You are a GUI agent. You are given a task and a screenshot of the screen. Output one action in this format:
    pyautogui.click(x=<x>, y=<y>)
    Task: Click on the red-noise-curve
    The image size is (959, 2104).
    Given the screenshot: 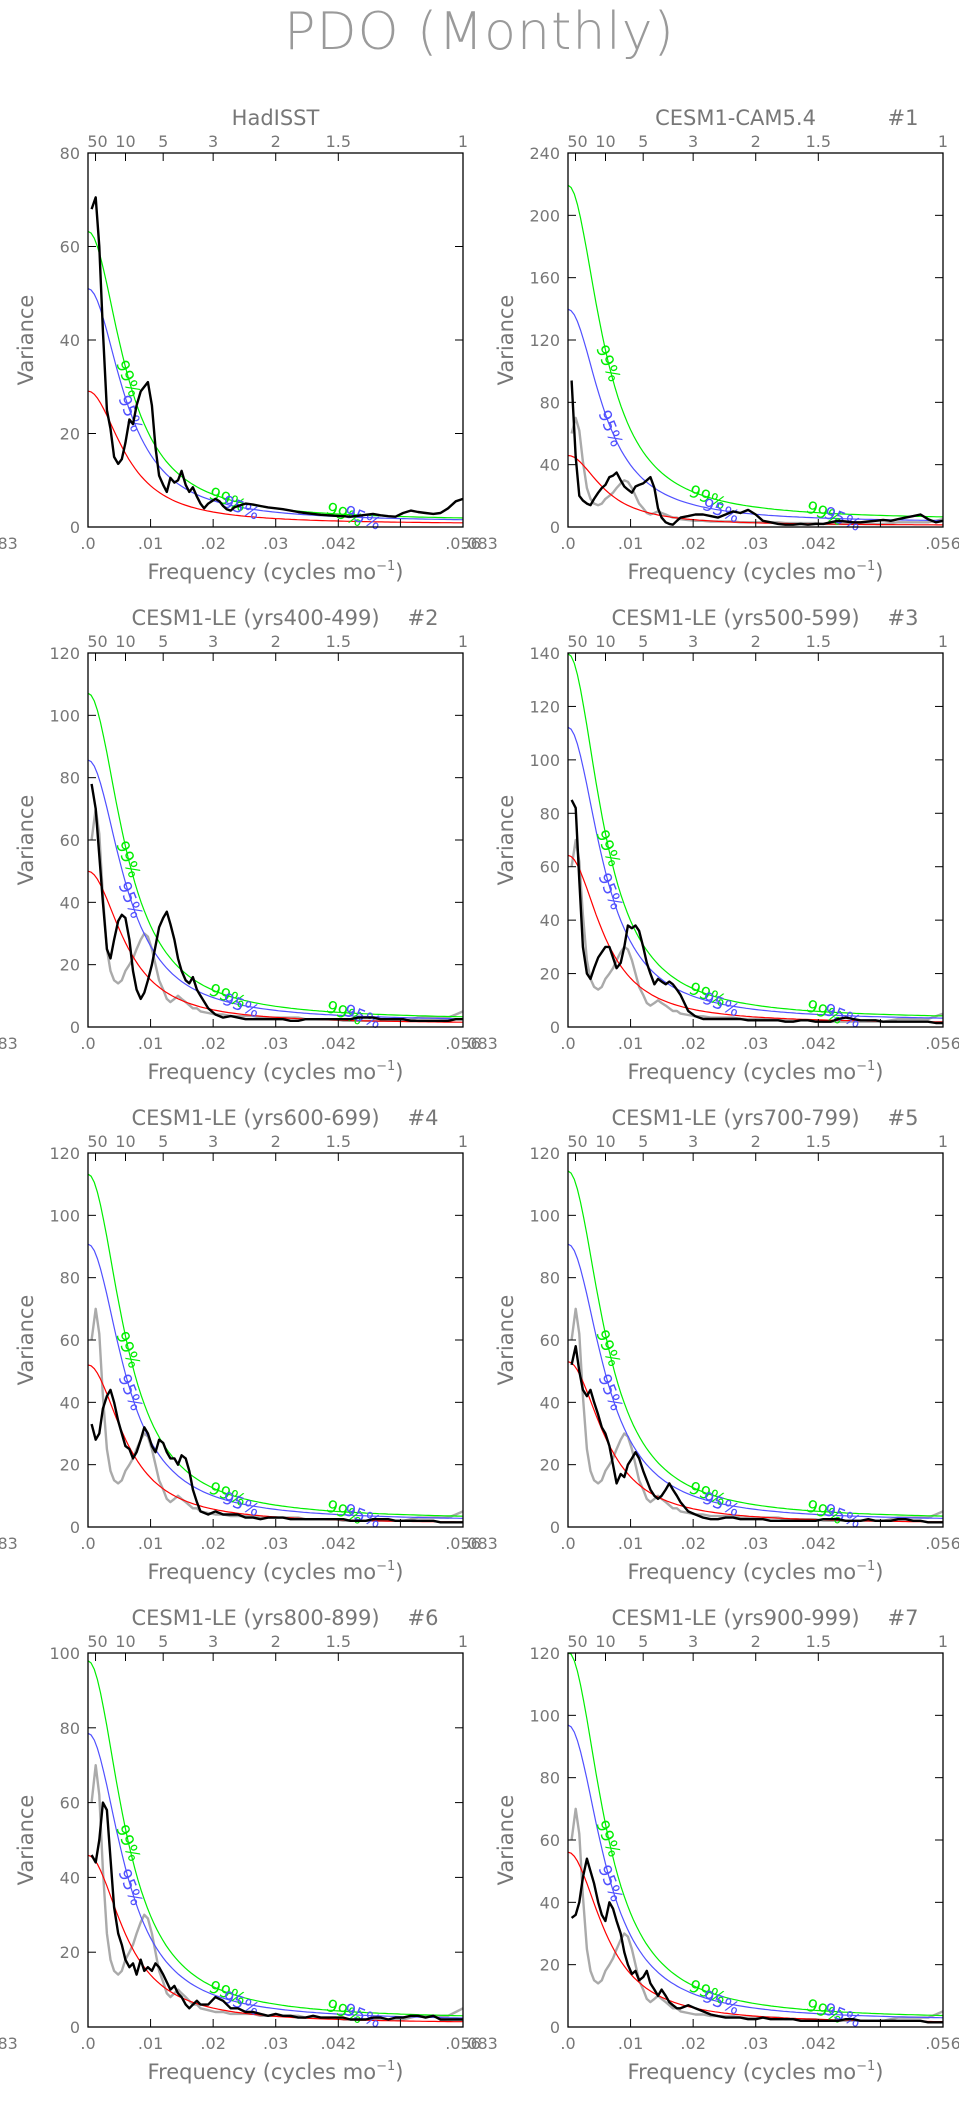 What is the action you would take?
    pyautogui.click(x=275, y=946)
    